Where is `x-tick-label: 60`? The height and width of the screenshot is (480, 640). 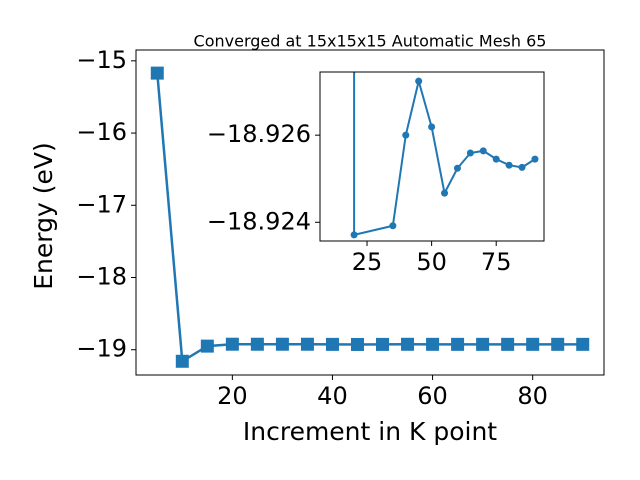
x-tick-label: 60 is located at coordinates (432, 396).